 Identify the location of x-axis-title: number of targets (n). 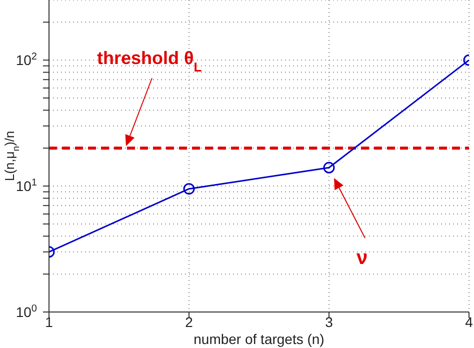
(259, 339).